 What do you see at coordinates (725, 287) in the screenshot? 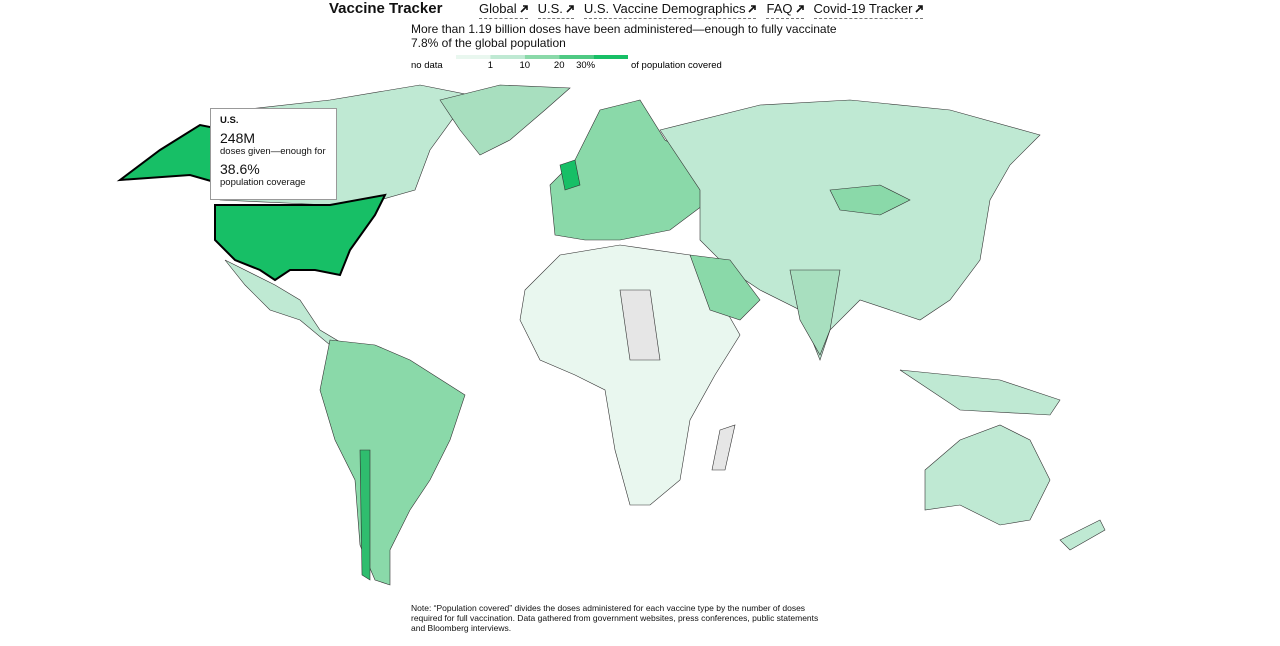
I see `arabia` at bounding box center [725, 287].